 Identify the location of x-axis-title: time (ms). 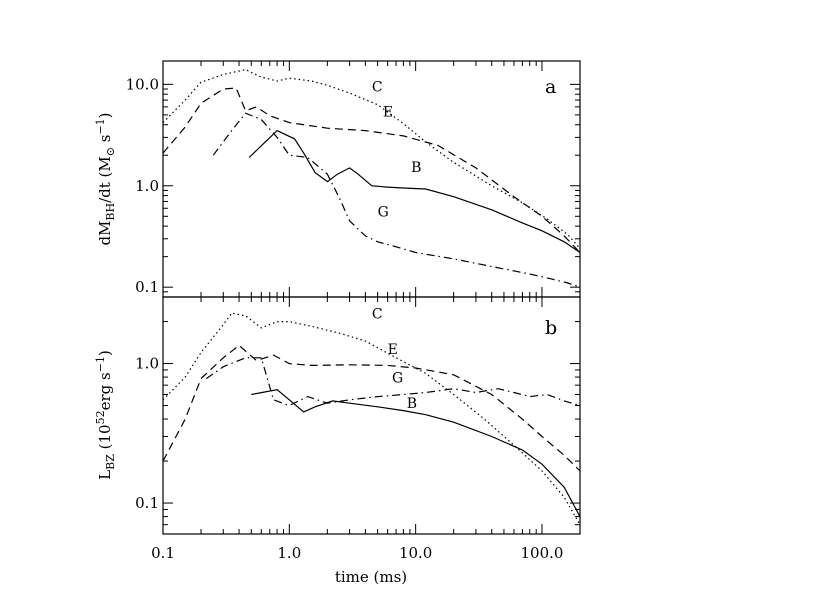
(371, 577).